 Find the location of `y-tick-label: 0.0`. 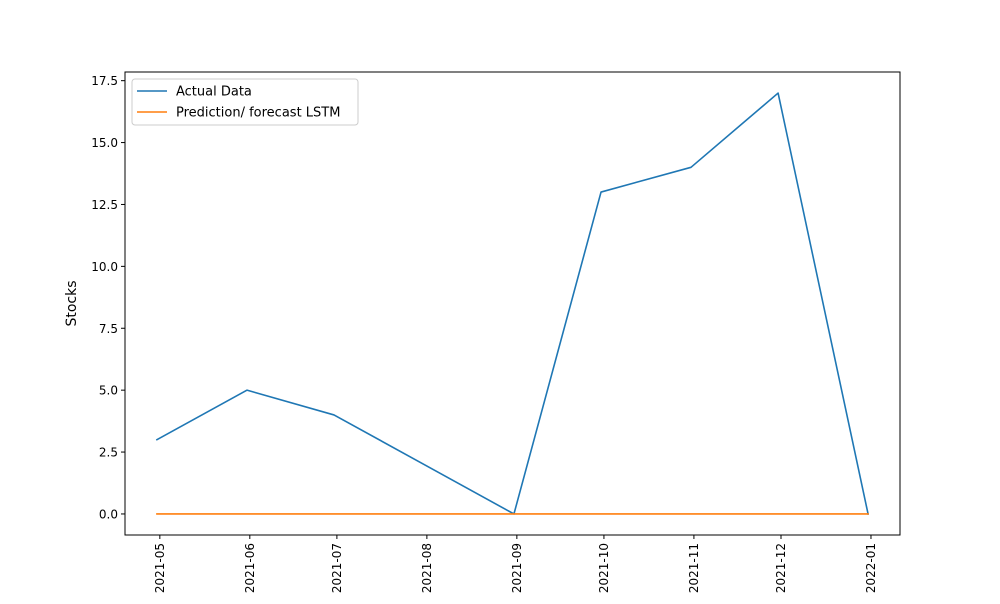

y-tick-label: 0.0 is located at coordinates (108, 514).